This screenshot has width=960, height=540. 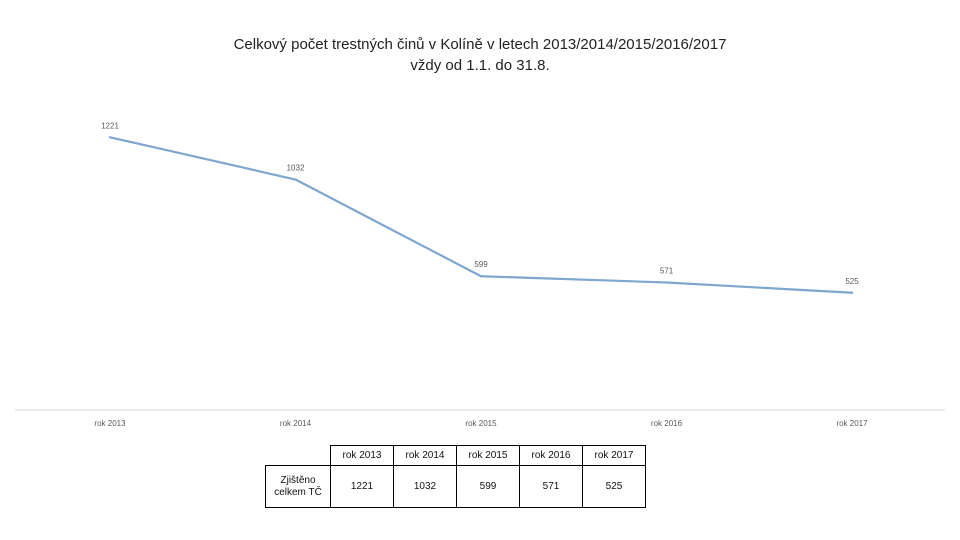 What do you see at coordinates (488, 486) in the screenshot?
I see `table-value-cell: 599` at bounding box center [488, 486].